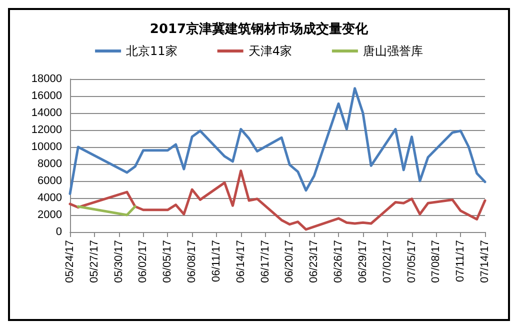  What do you see at coordinates (240, 261) in the screenshot?
I see `x-tick-label: 06/14/17` at bounding box center [240, 261].